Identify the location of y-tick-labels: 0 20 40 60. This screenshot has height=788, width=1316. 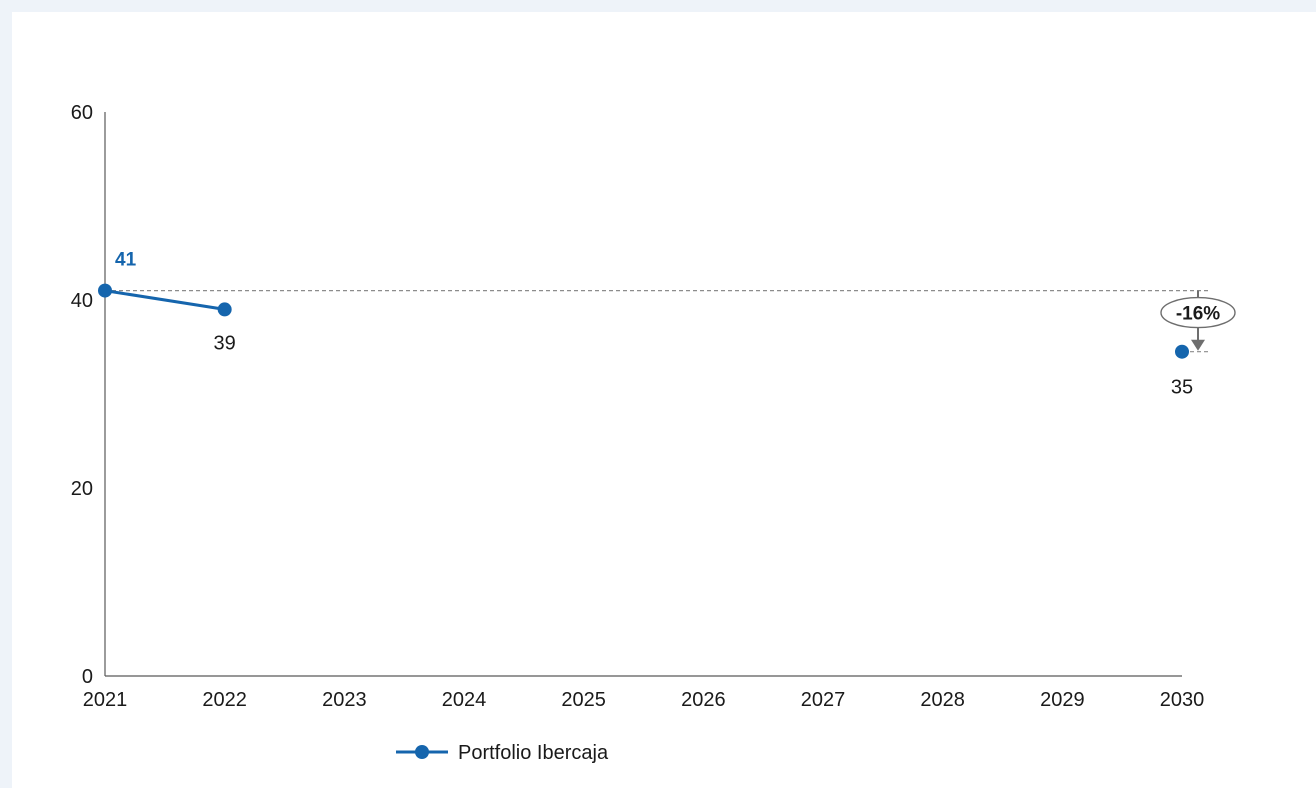
(82, 395).